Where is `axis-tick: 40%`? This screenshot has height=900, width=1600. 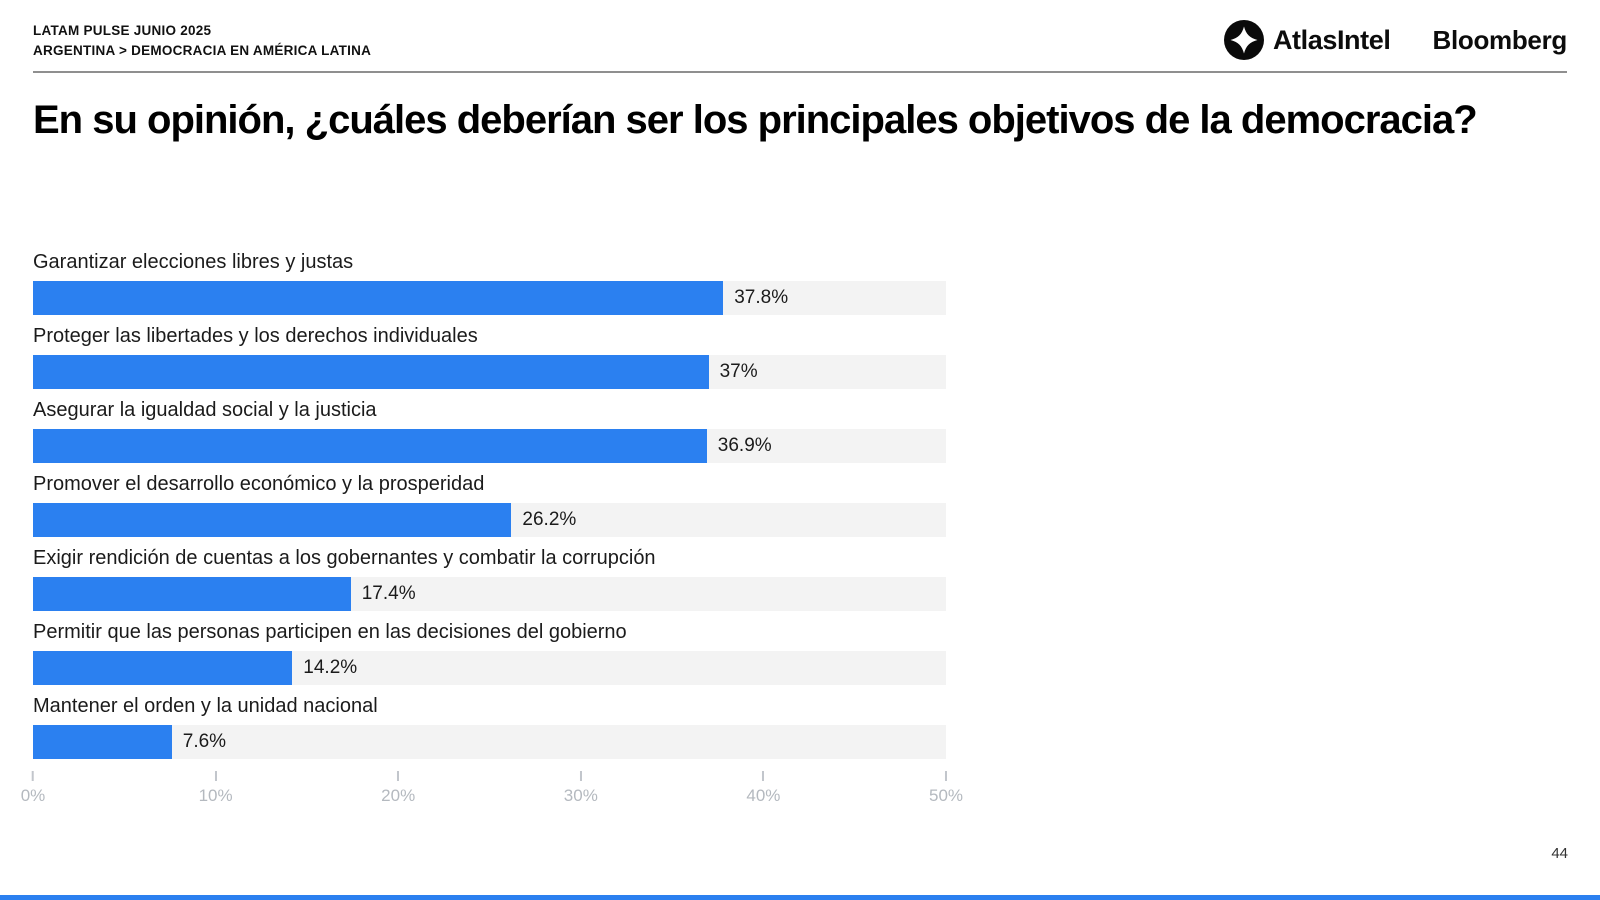
axis-tick: 40% is located at coordinates (763, 788).